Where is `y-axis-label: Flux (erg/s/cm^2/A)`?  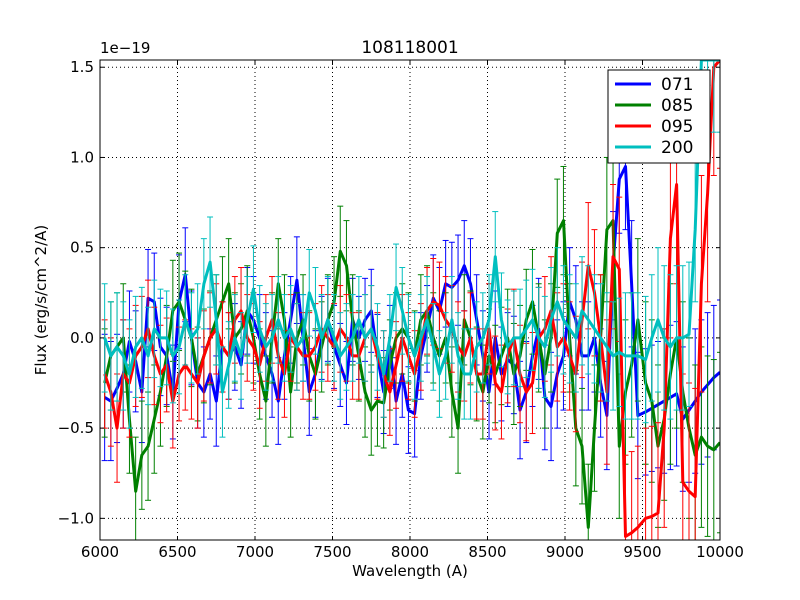 y-axis-label: Flux (erg/s/cm^2/A) is located at coordinates (41, 300).